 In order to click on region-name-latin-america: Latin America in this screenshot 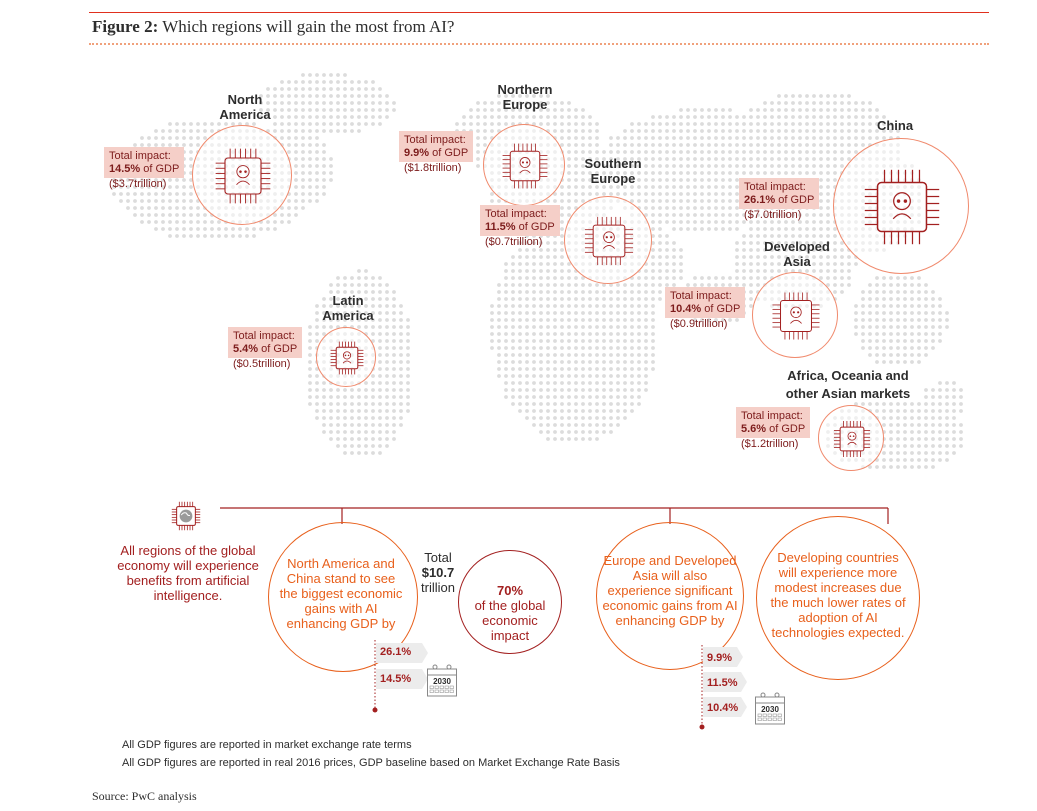, I will do `click(348, 308)`.